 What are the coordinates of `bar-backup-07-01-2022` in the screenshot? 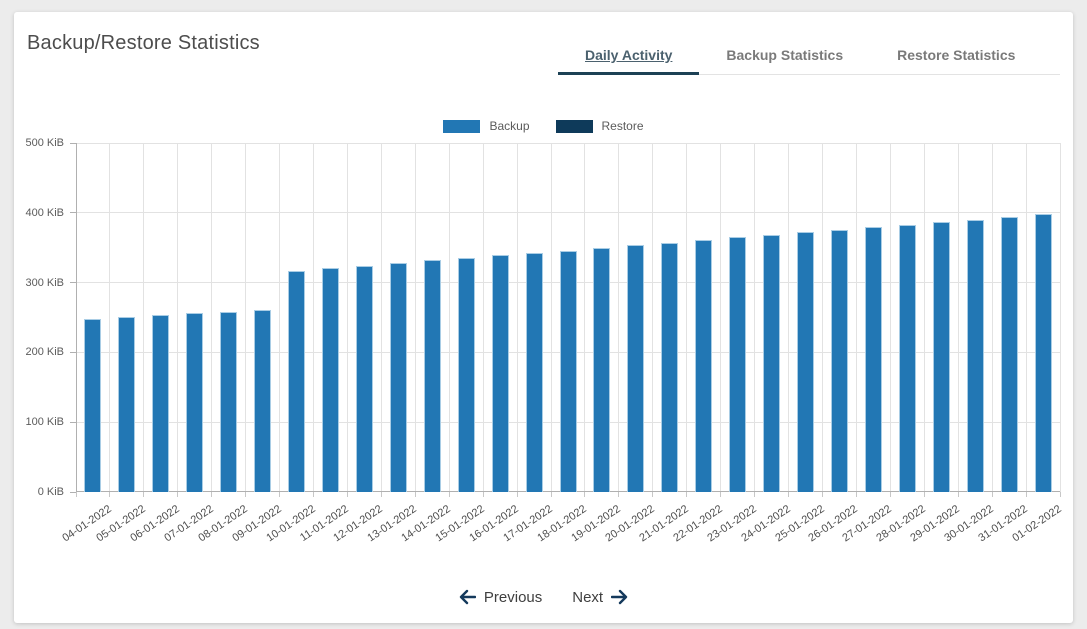 It's located at (195, 402).